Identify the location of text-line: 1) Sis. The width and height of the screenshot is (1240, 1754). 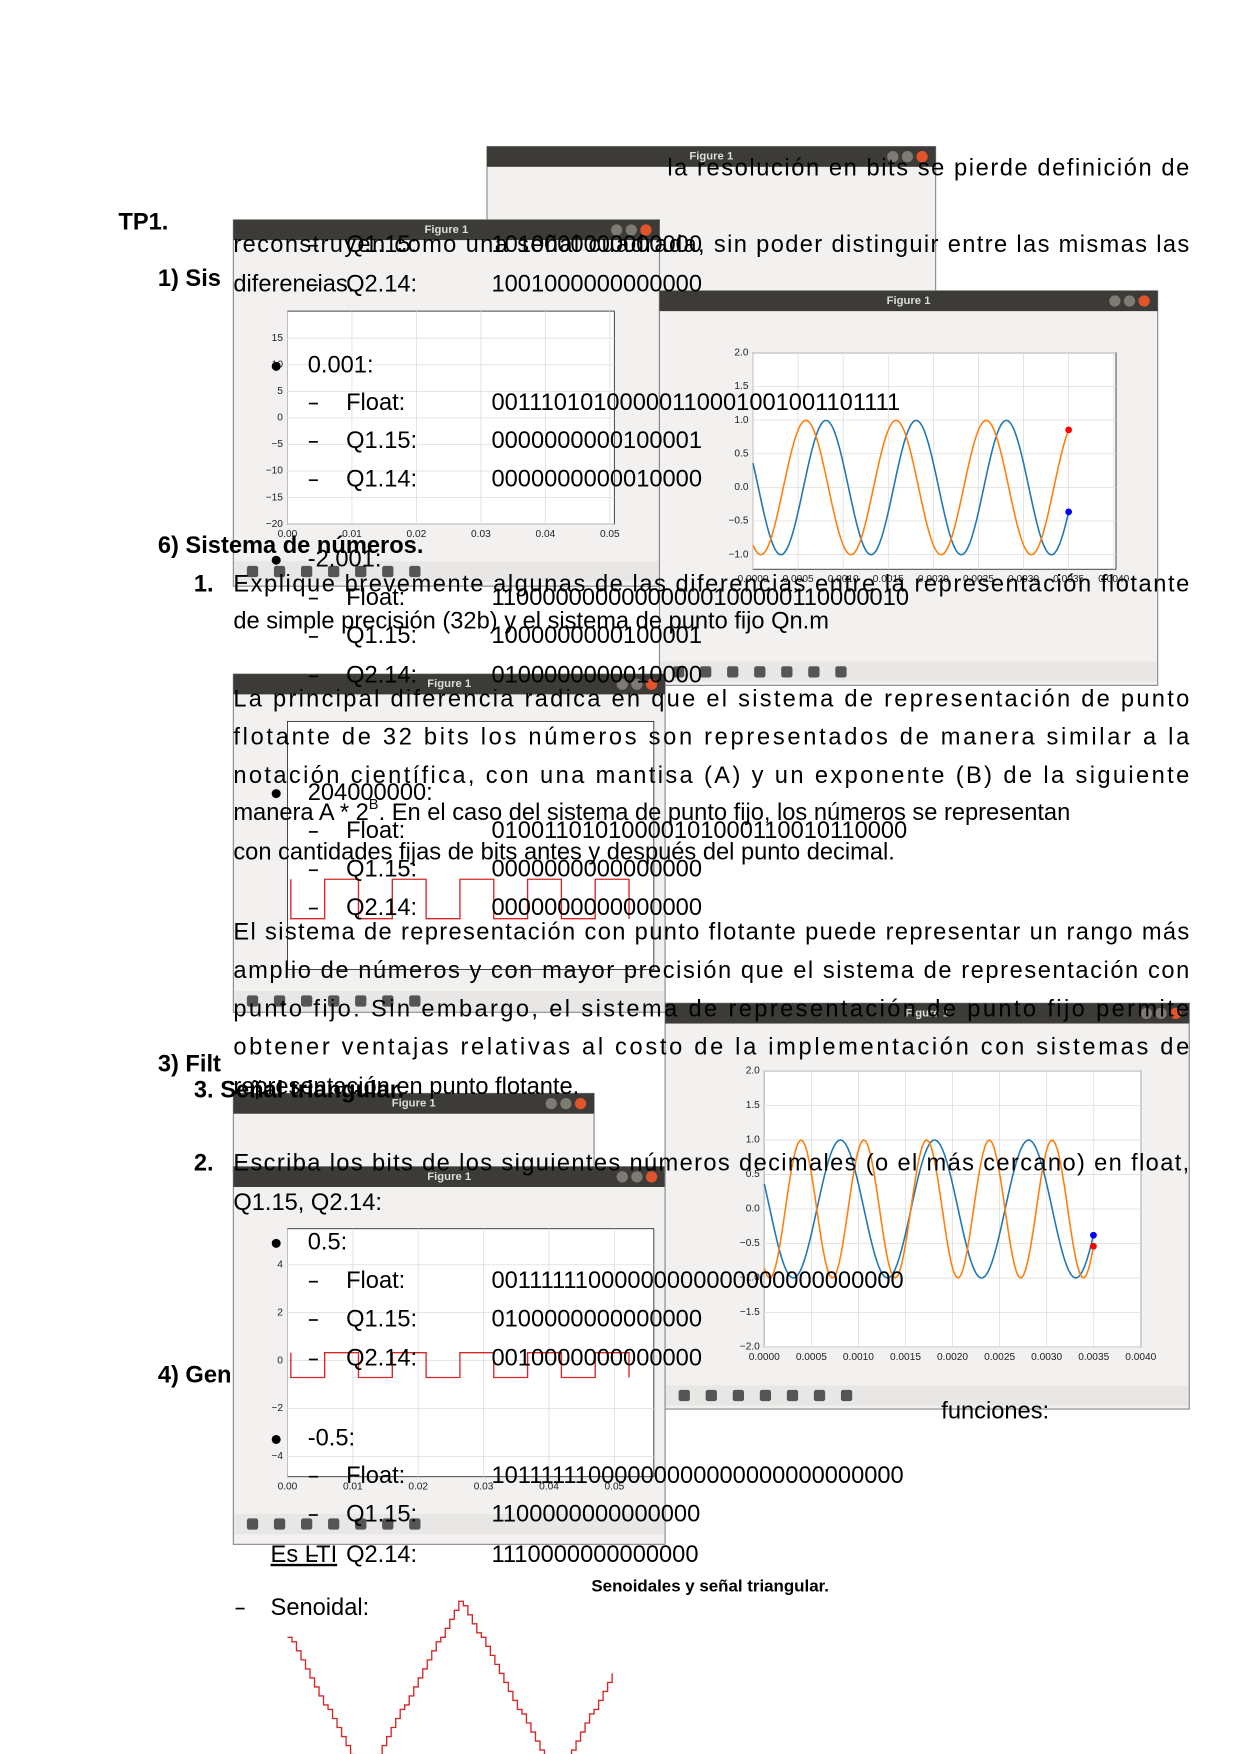
(189, 279).